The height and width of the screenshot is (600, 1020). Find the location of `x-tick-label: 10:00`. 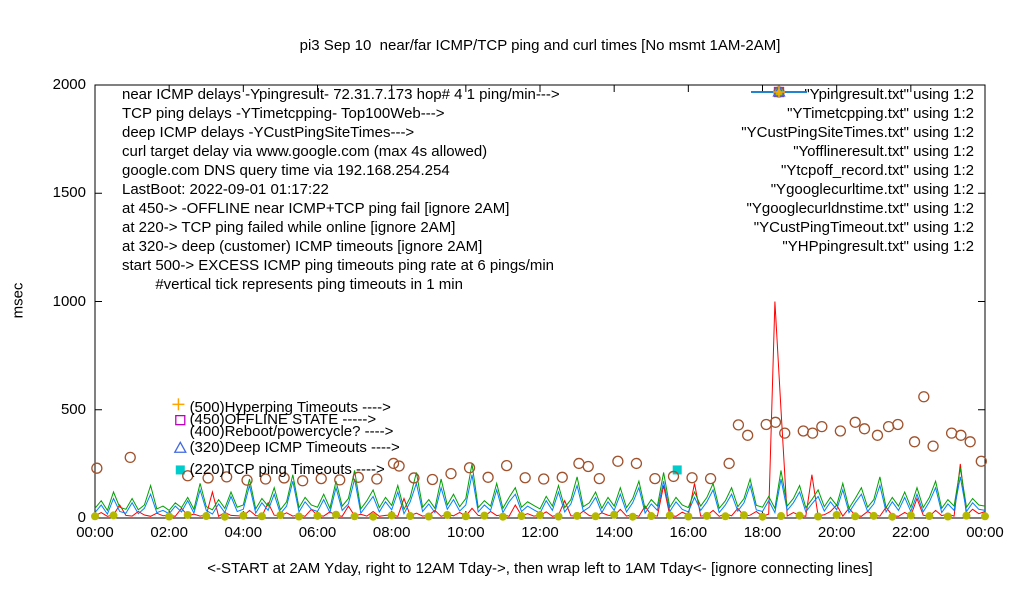

x-tick-label: 10:00 is located at coordinates (466, 532).